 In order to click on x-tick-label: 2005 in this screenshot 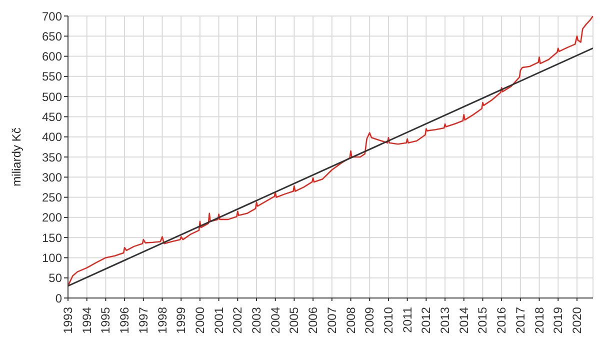, I will do `click(294, 320)`.